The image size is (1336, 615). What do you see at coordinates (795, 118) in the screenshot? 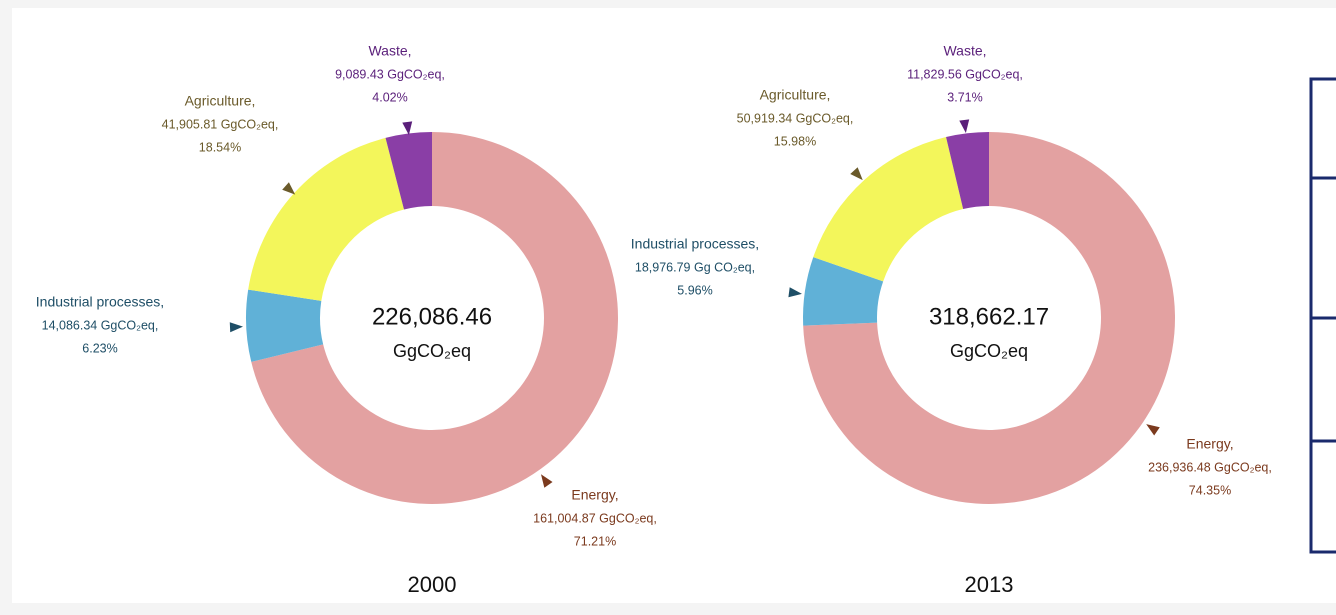
I see `slice-amount: 50,919.34 GgCO₂eq,` at bounding box center [795, 118].